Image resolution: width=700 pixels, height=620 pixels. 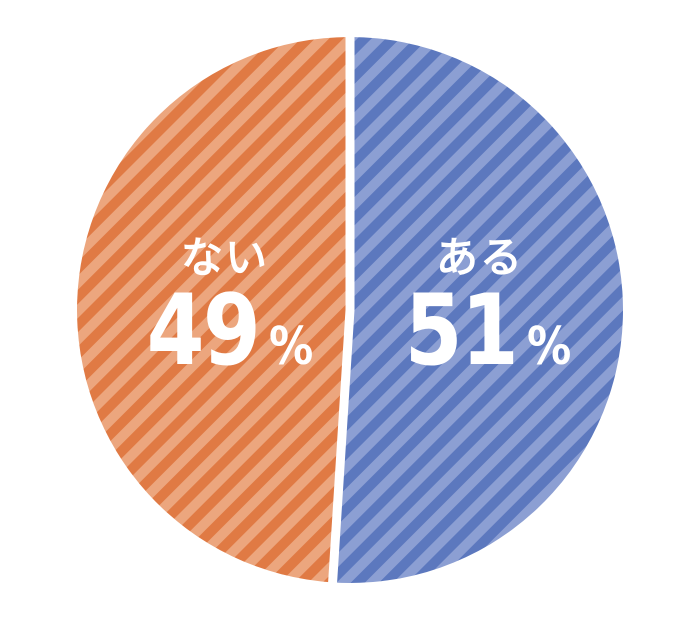 I want to click on svg-text: 51 %, so click(x=488, y=331).